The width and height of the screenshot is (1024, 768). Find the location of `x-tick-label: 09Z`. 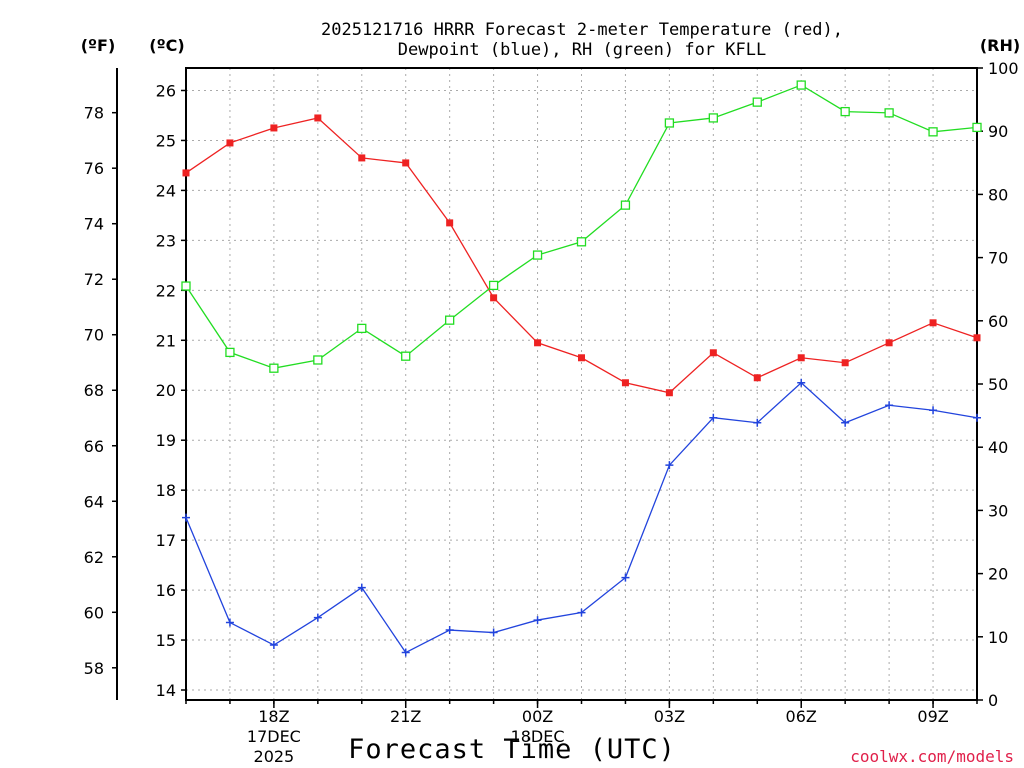

x-tick-label: 09Z is located at coordinates (932, 716).